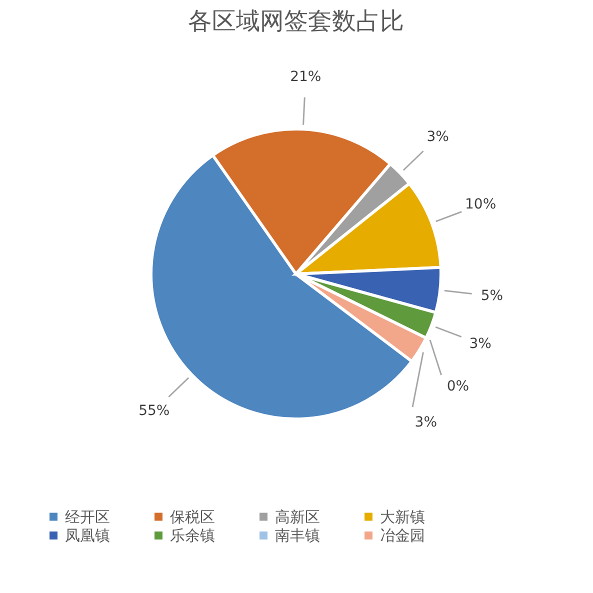 Image resolution: width=593 pixels, height=593 pixels. I want to click on legend-label: 大新镇, so click(402, 517).